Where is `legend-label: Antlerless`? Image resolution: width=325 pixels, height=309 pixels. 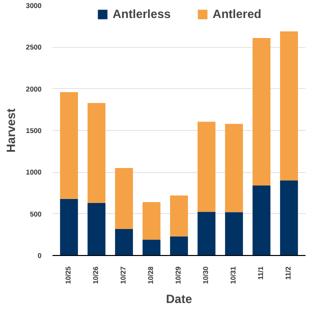 legend-label: Antlerless is located at coordinates (141, 14).